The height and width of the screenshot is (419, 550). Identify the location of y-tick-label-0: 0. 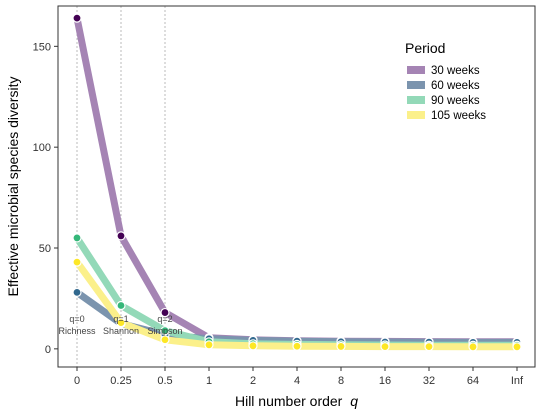
(48, 350).